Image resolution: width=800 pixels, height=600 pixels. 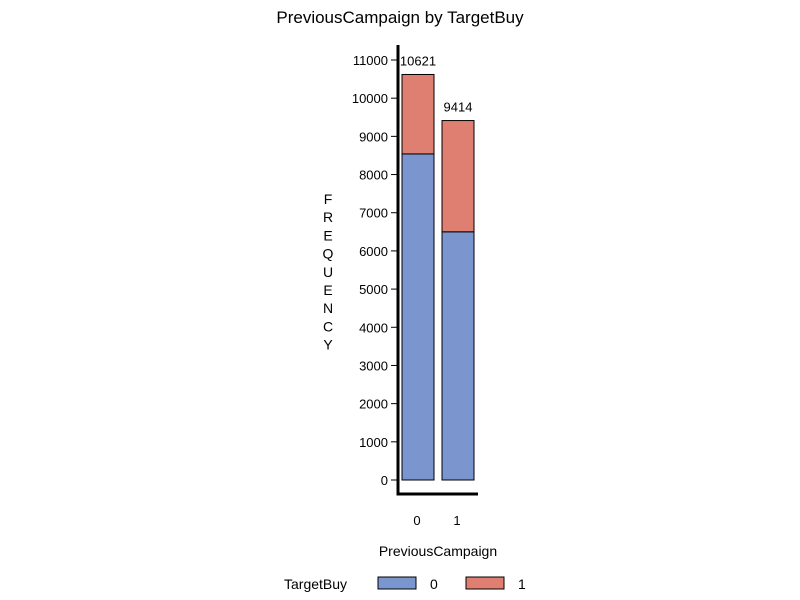 I want to click on y-tick-label: 0, so click(x=384, y=480).